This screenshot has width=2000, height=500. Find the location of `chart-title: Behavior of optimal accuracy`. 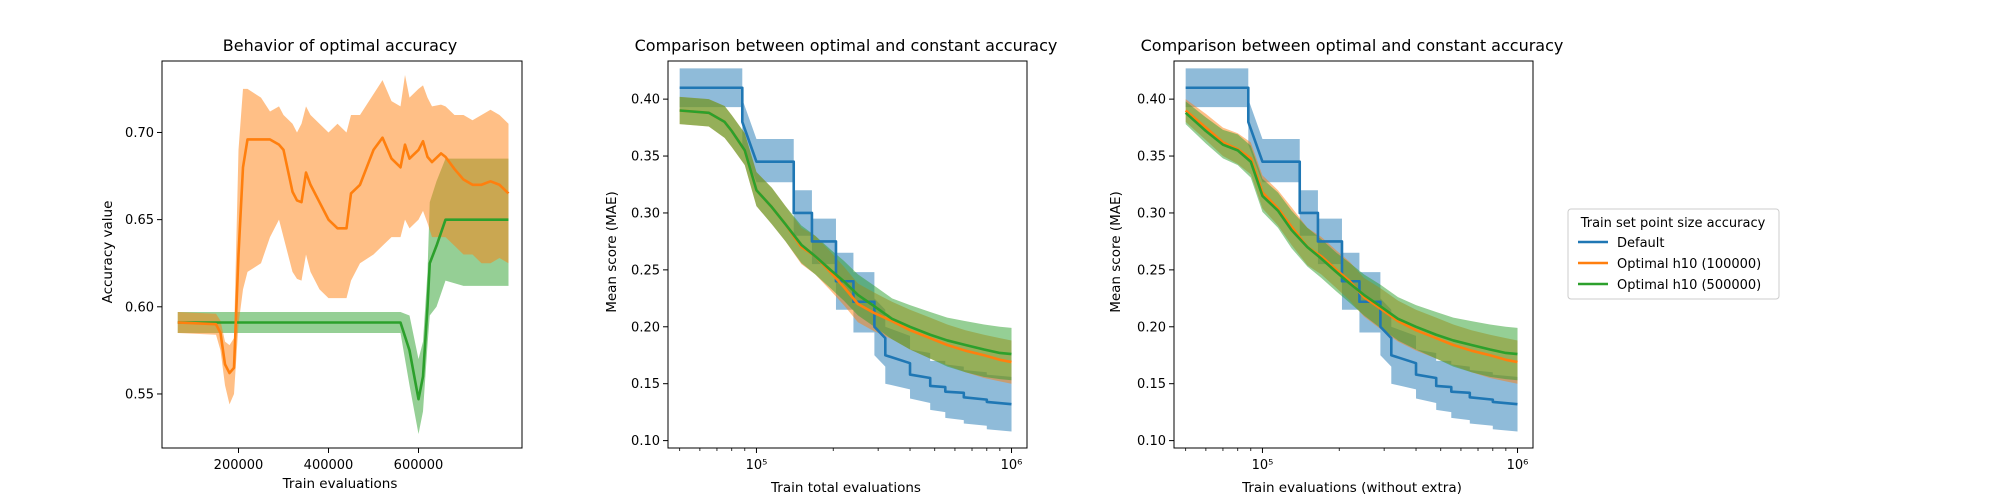

chart-title: Behavior of optimal accuracy is located at coordinates (340, 45).